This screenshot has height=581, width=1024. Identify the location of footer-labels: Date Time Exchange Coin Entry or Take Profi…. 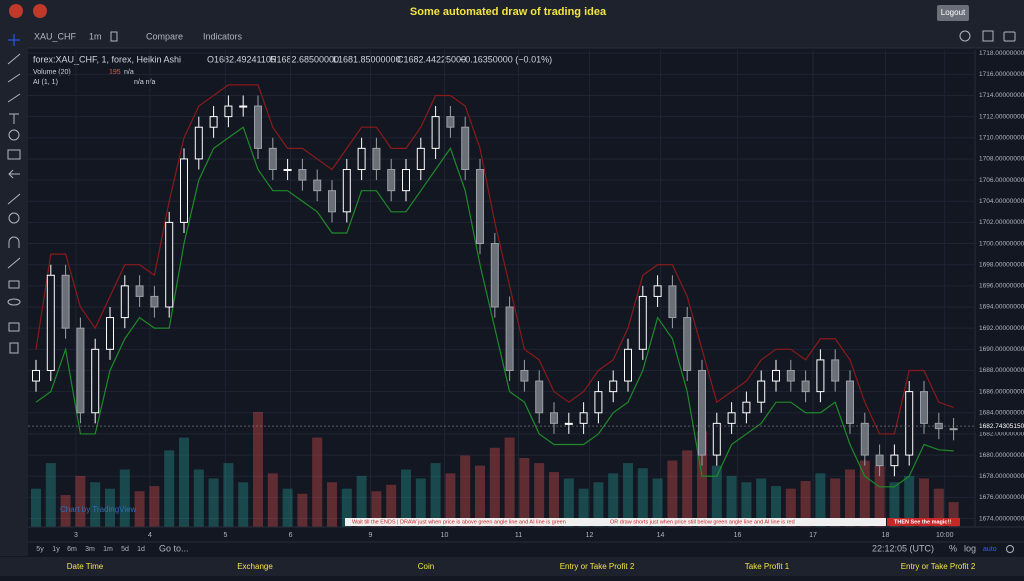
(521, 566).